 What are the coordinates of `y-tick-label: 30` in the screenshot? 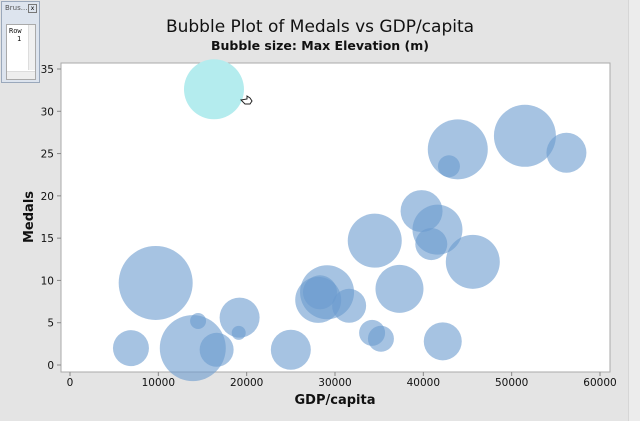 It's located at (47, 112).